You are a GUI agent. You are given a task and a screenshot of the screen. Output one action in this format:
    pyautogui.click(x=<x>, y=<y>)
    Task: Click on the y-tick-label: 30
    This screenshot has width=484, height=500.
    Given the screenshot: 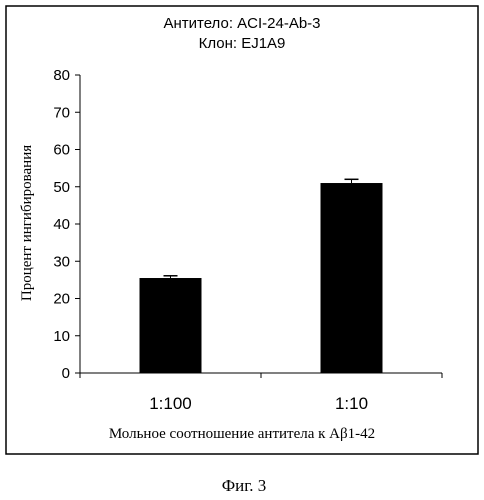 What is the action you would take?
    pyautogui.click(x=61, y=261)
    